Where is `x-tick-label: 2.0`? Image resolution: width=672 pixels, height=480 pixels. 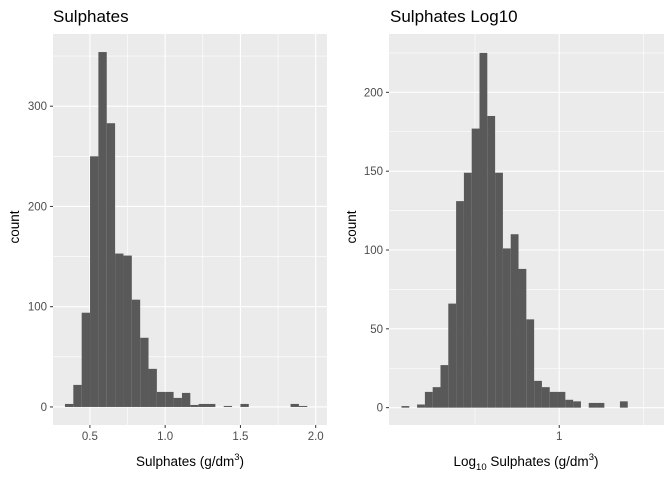
x-tick-label: 2.0 is located at coordinates (316, 437).